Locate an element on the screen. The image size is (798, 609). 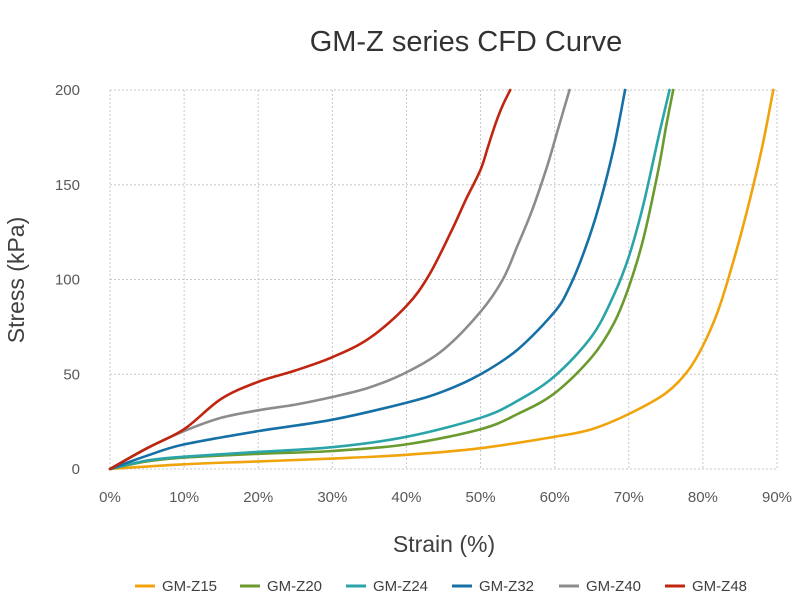
legend-label-gm-z15: GM-Z15 is located at coordinates (189, 586).